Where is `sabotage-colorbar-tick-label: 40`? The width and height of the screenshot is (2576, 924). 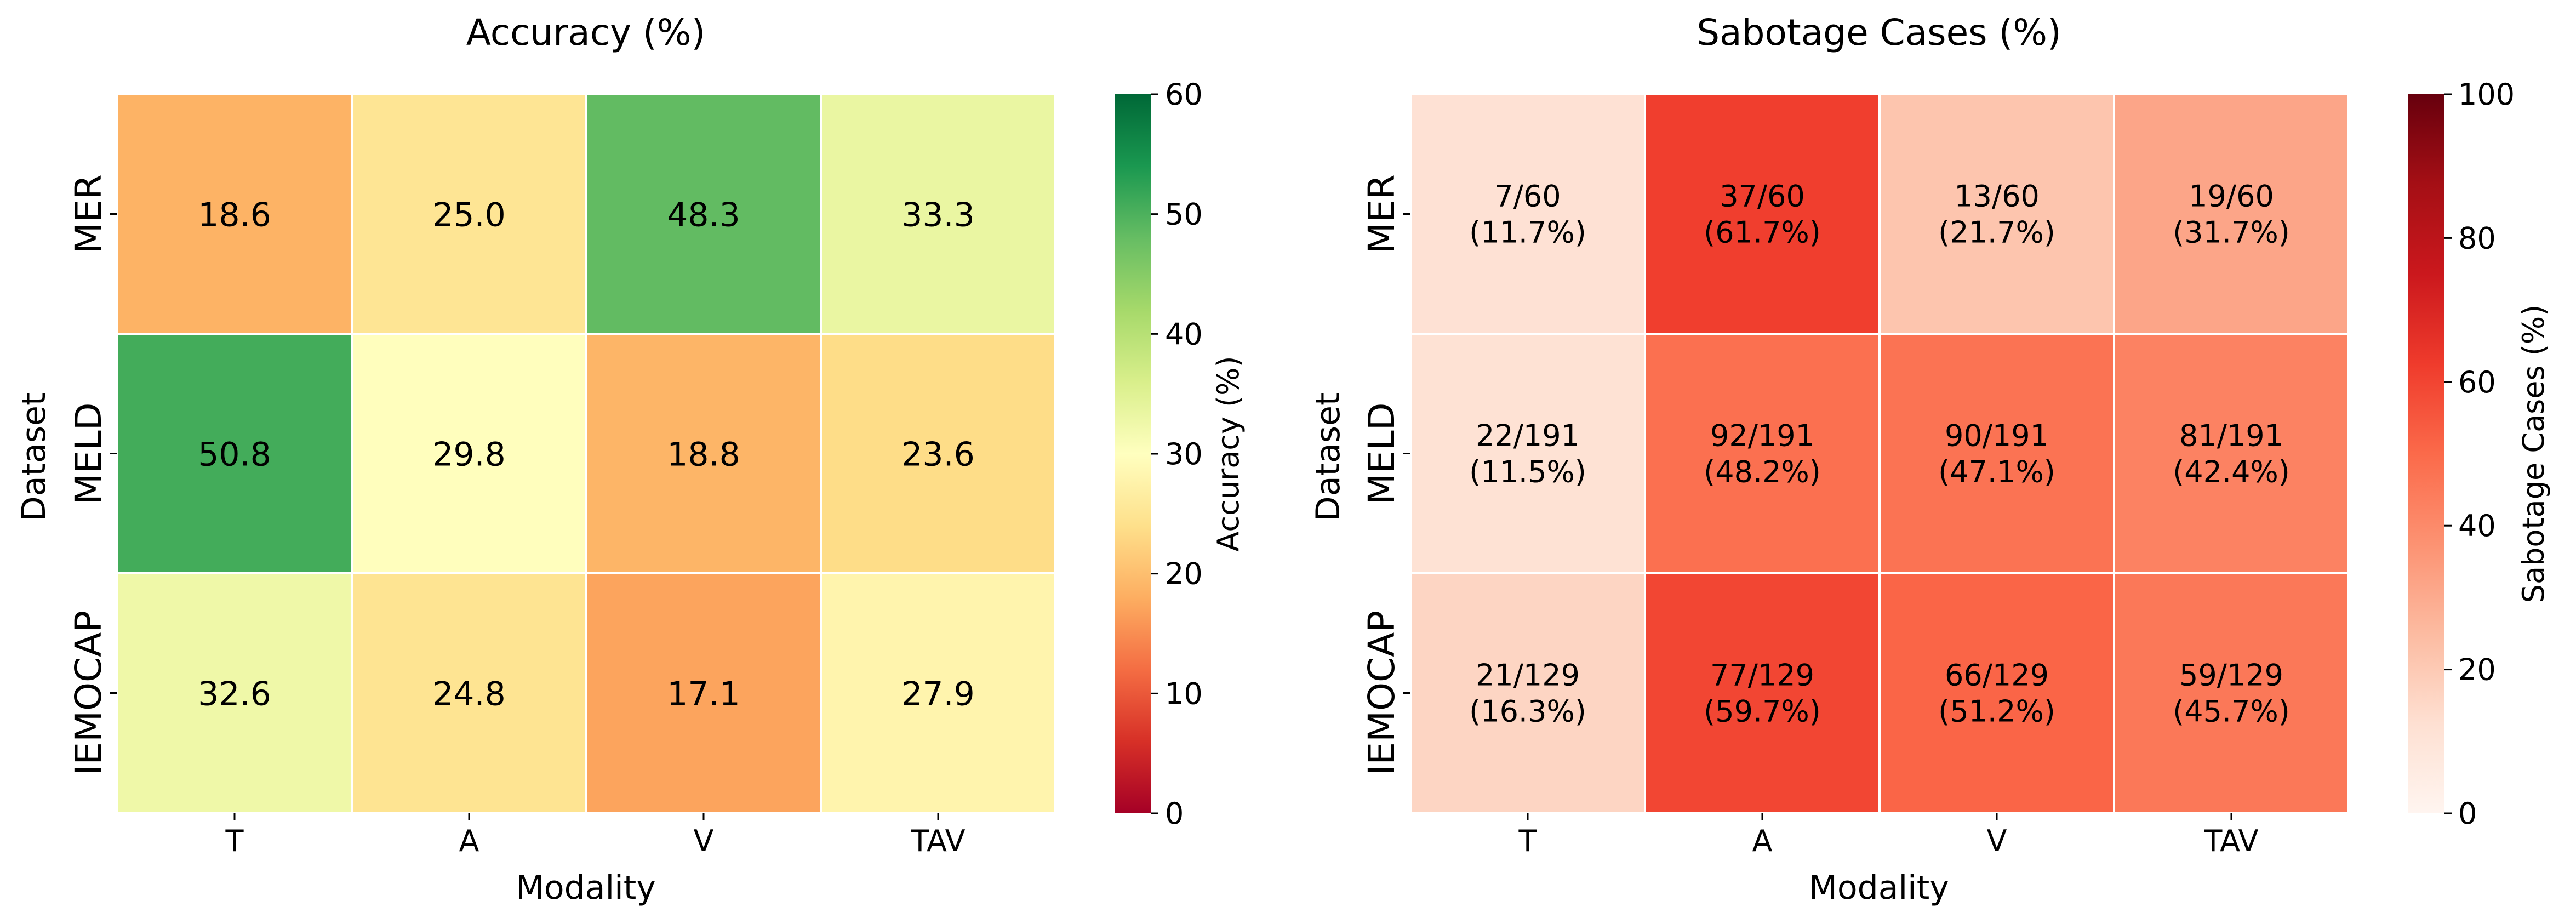
sabotage-colorbar-tick-label: 40 is located at coordinates (2477, 526).